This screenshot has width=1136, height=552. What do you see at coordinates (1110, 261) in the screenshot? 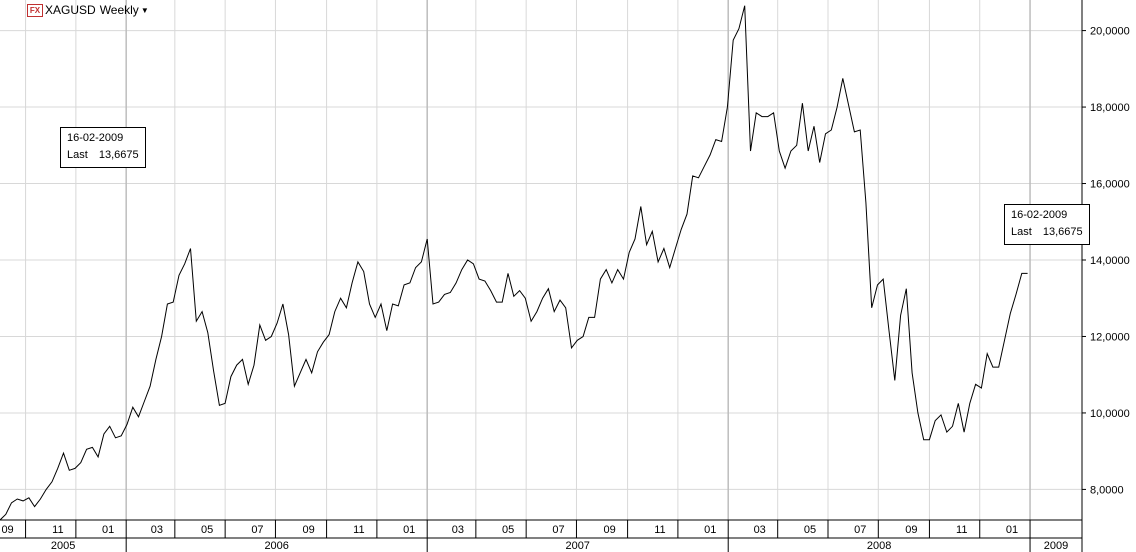
I see `y-tick-label: 14,0000` at bounding box center [1110, 261].